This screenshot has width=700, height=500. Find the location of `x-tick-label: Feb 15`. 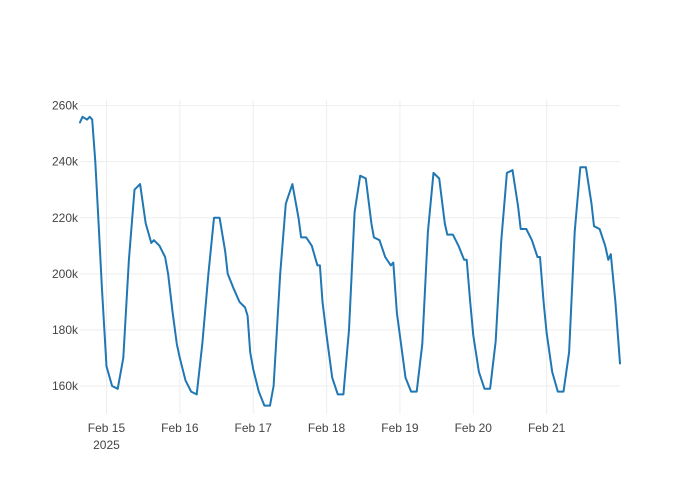

x-tick-label: Feb 15 is located at coordinates (107, 428).